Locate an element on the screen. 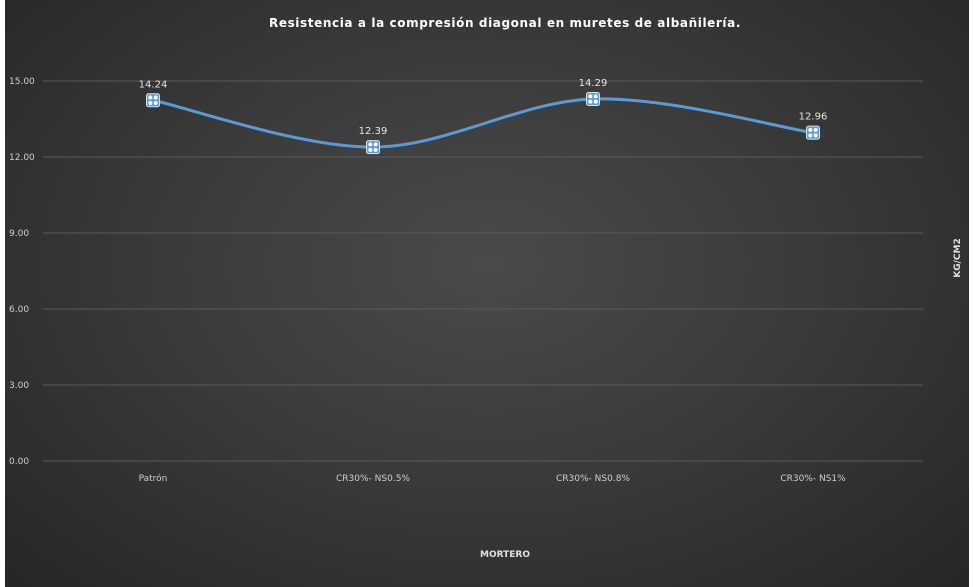 The height and width of the screenshot is (587, 973). data-labels: 14.24 12.39 14.29 12.96 is located at coordinates (483, 107).